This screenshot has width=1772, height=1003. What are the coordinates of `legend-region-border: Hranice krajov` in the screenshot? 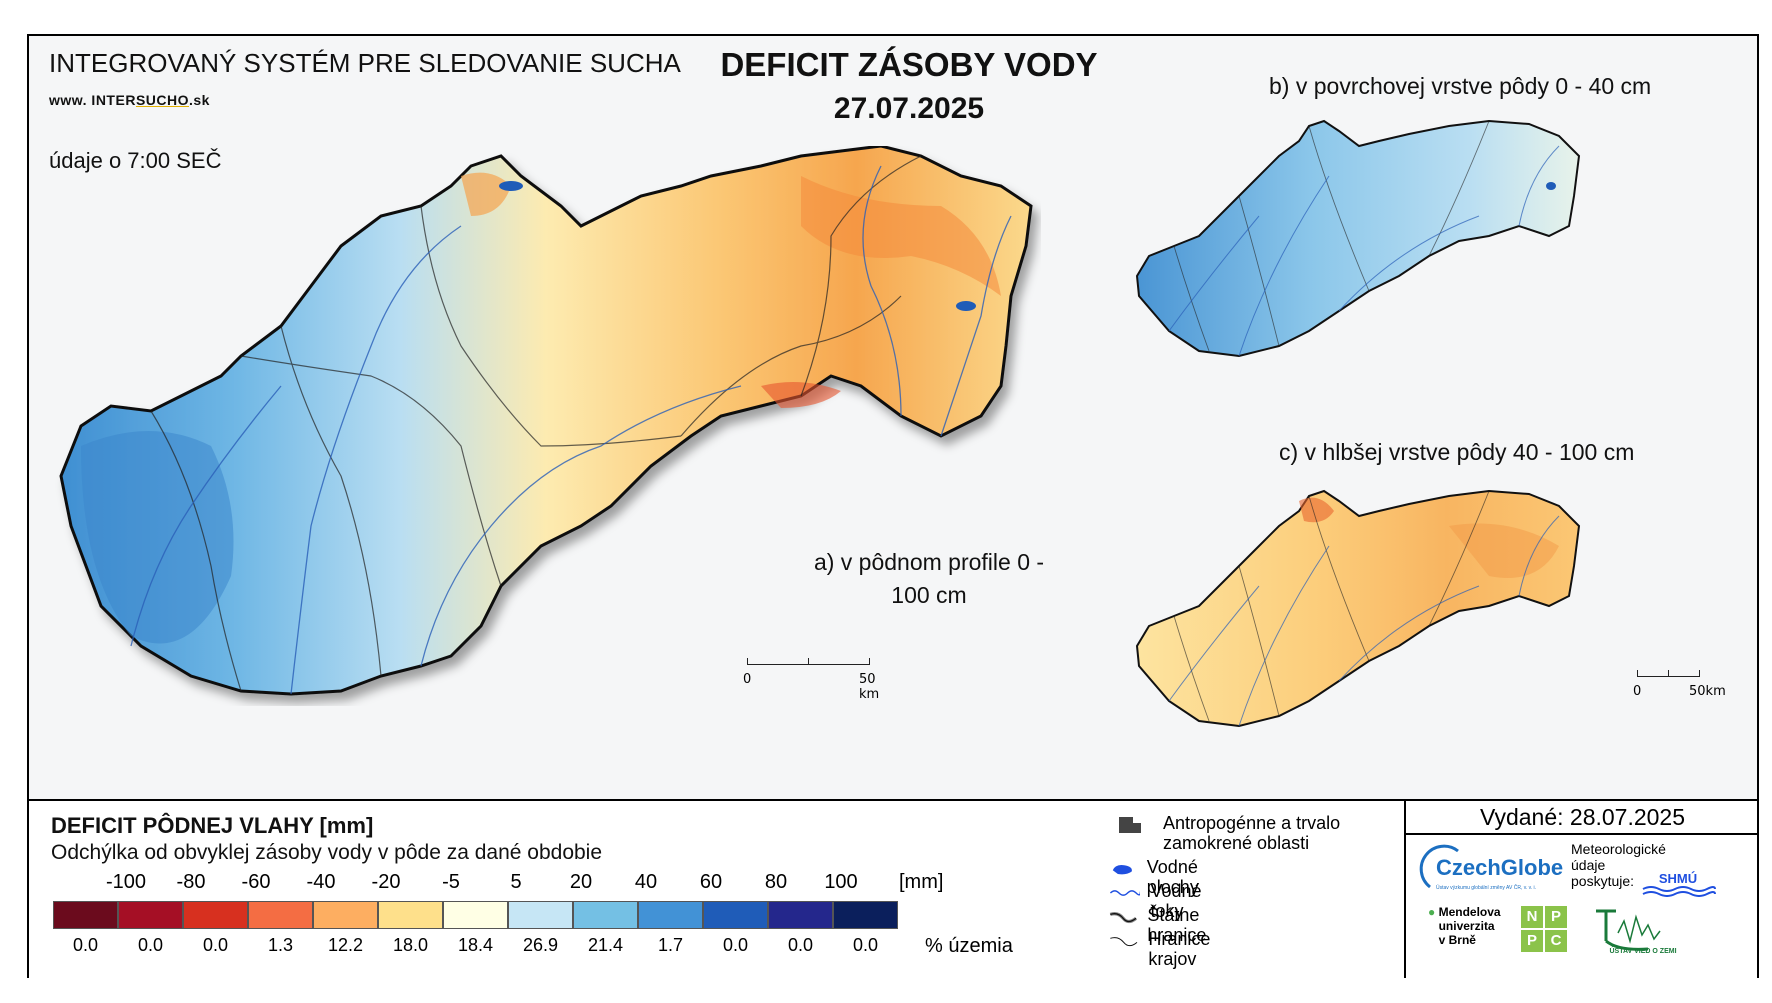 It's located at (1167, 949).